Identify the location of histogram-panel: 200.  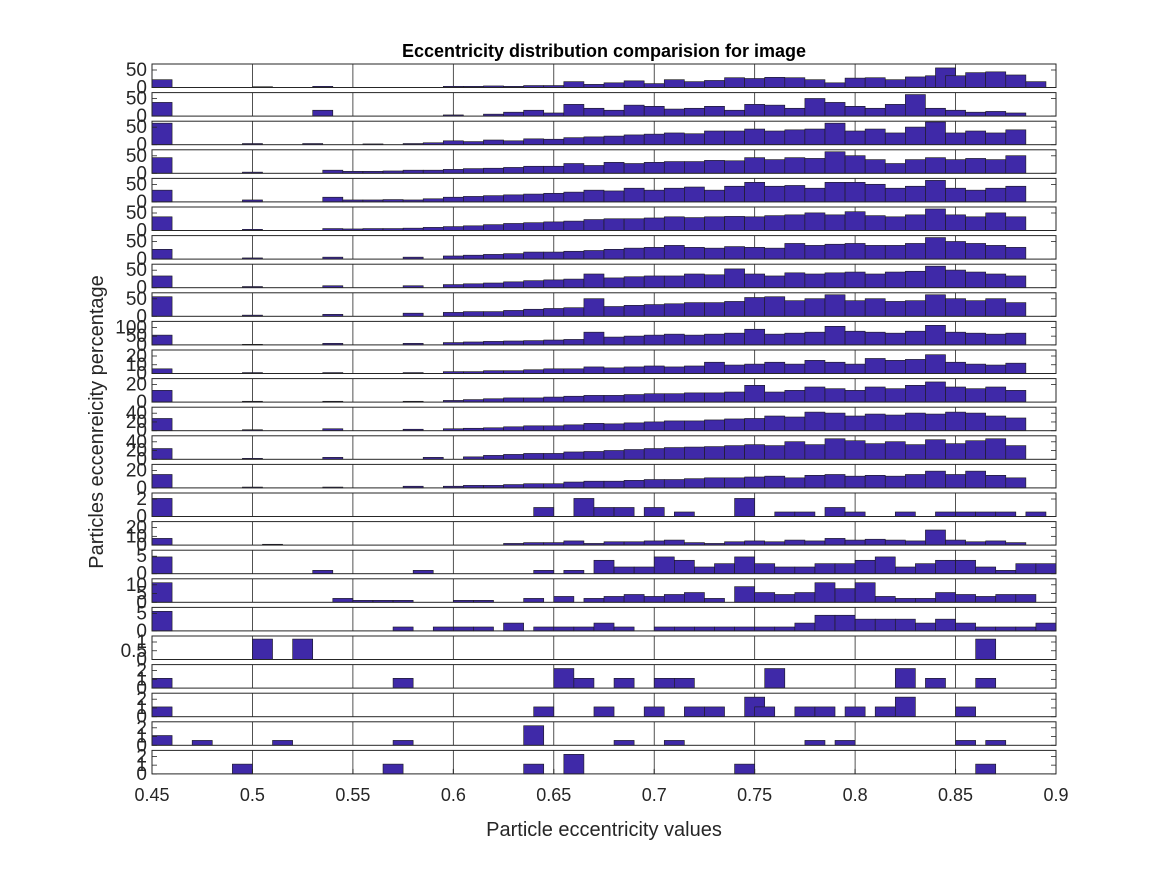
(591, 394).